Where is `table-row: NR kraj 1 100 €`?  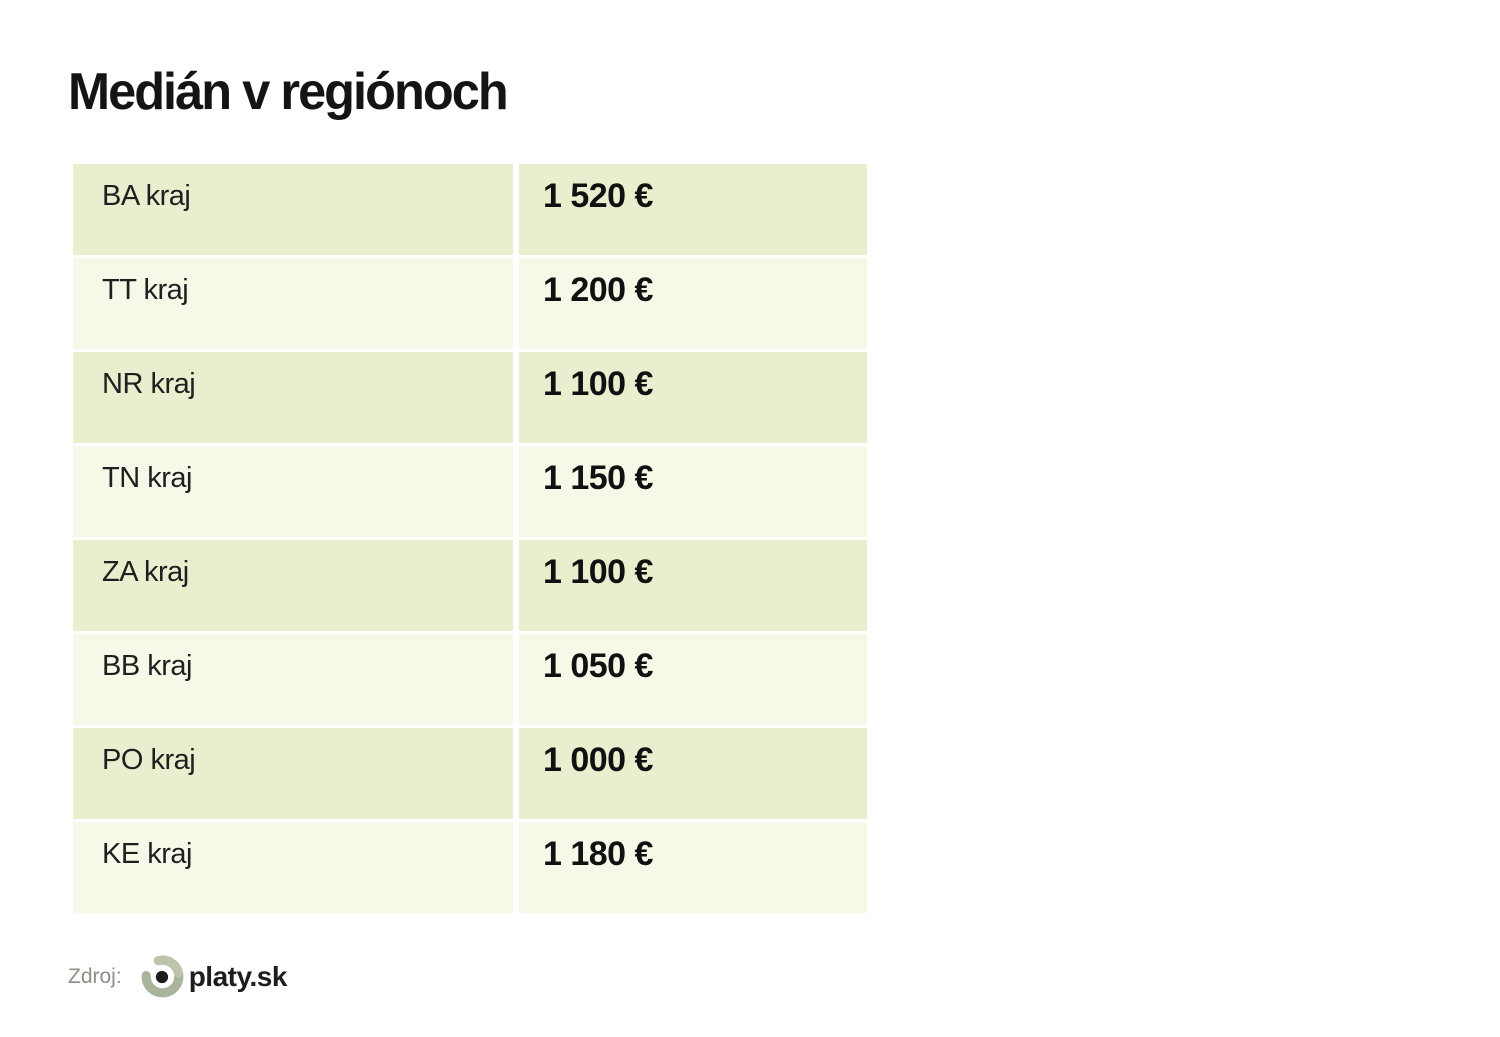 table-row: NR kraj 1 100 € is located at coordinates (470, 397).